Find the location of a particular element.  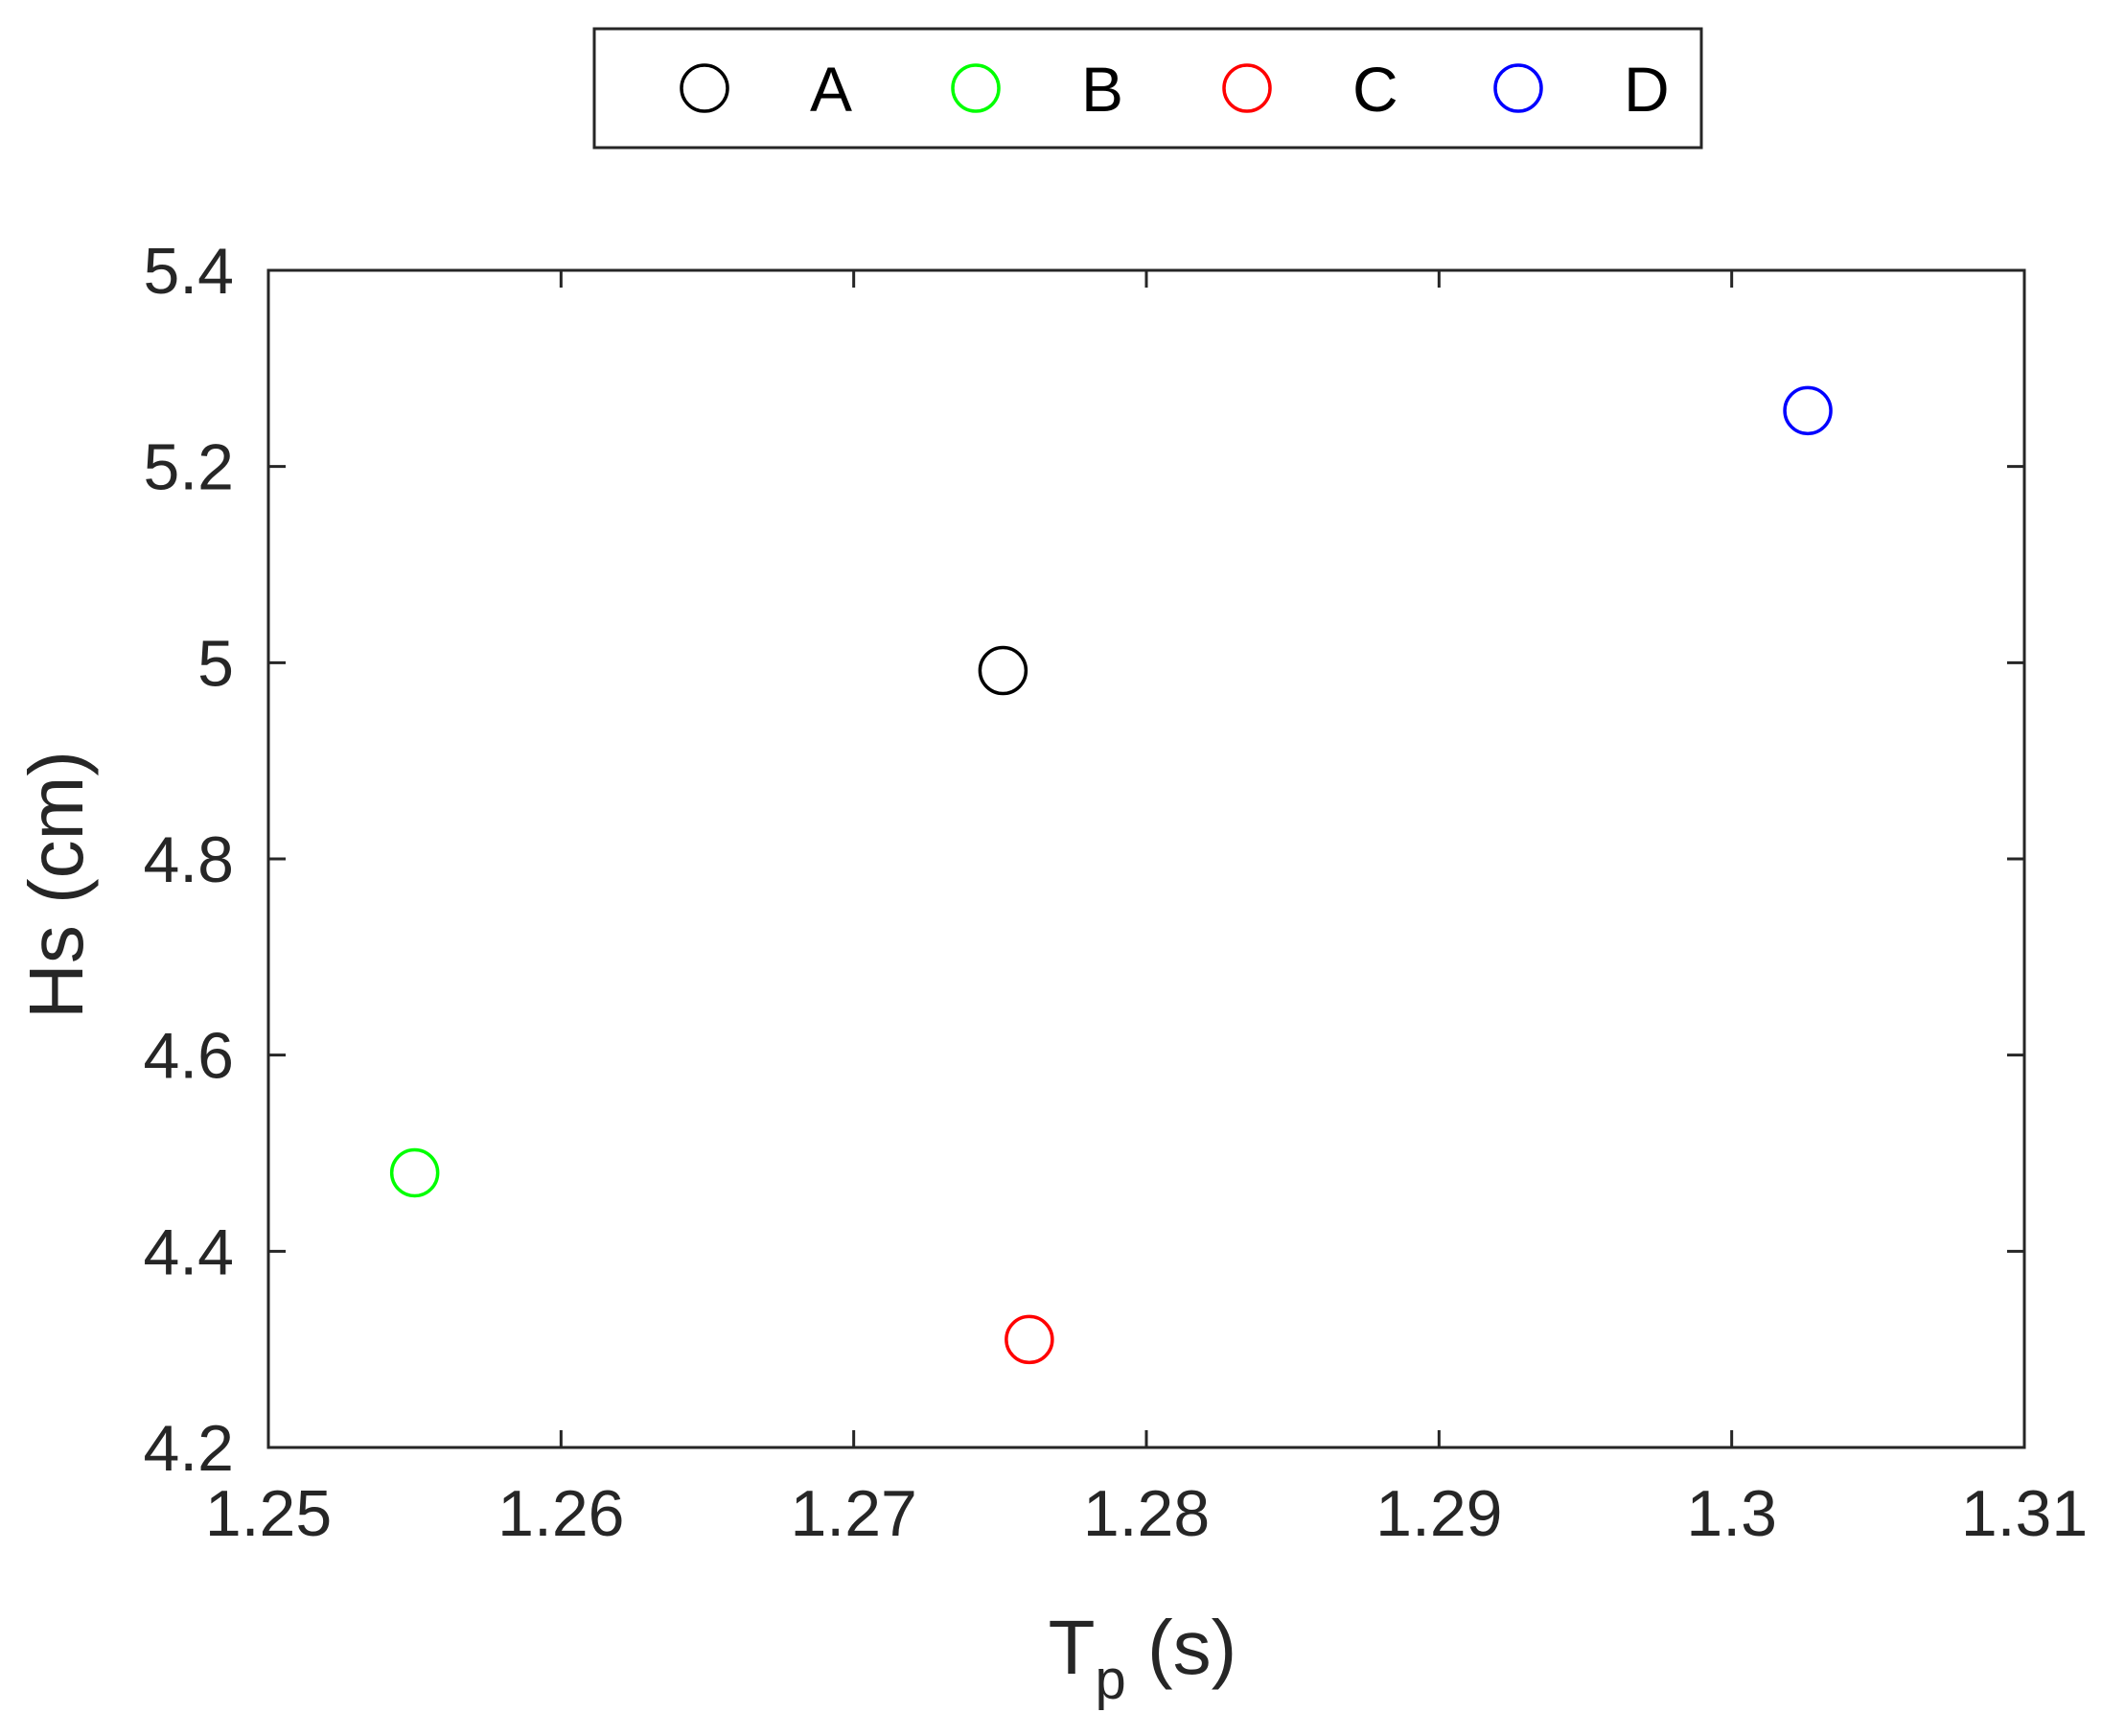

legend-marker-c is located at coordinates (1247, 88).